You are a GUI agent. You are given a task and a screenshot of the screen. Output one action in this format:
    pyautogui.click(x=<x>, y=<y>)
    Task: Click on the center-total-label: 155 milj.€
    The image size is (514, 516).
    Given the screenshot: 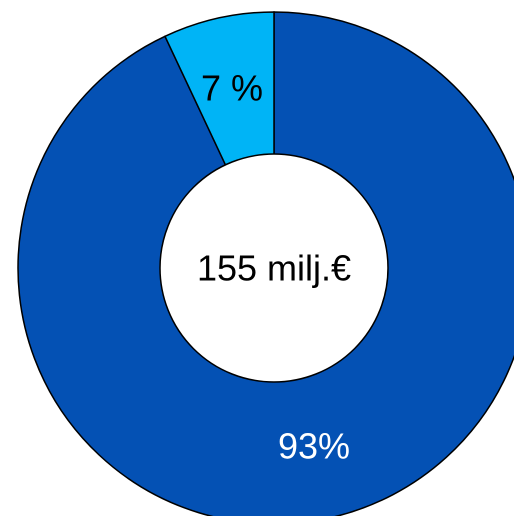 What is the action you would take?
    pyautogui.click(x=274, y=268)
    